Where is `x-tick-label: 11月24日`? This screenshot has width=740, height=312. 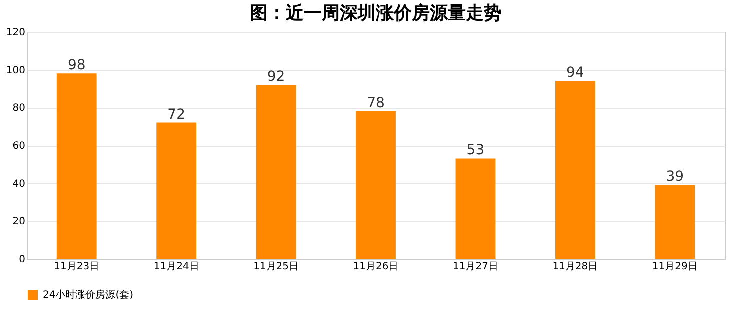 x-tick-label: 11月24日 is located at coordinates (177, 267).